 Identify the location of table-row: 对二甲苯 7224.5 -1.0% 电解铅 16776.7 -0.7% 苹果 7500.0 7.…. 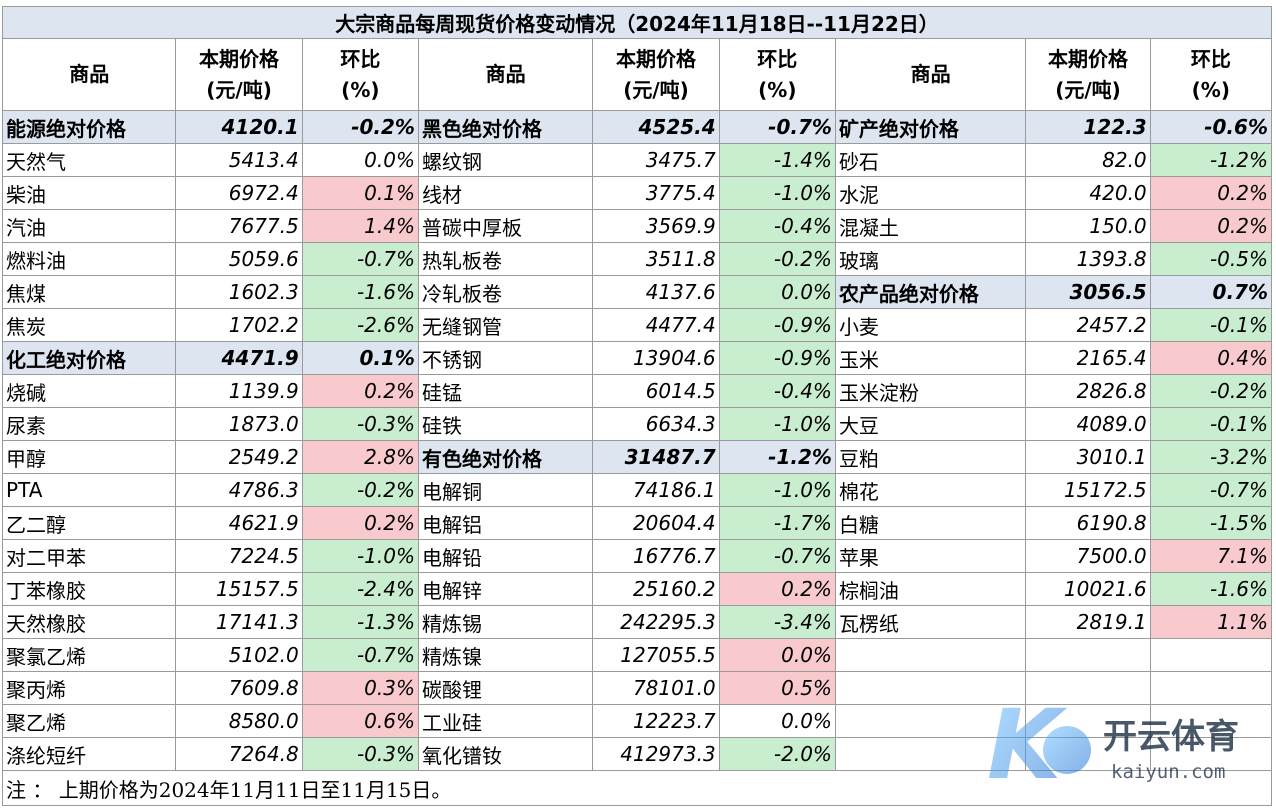
(637, 556).